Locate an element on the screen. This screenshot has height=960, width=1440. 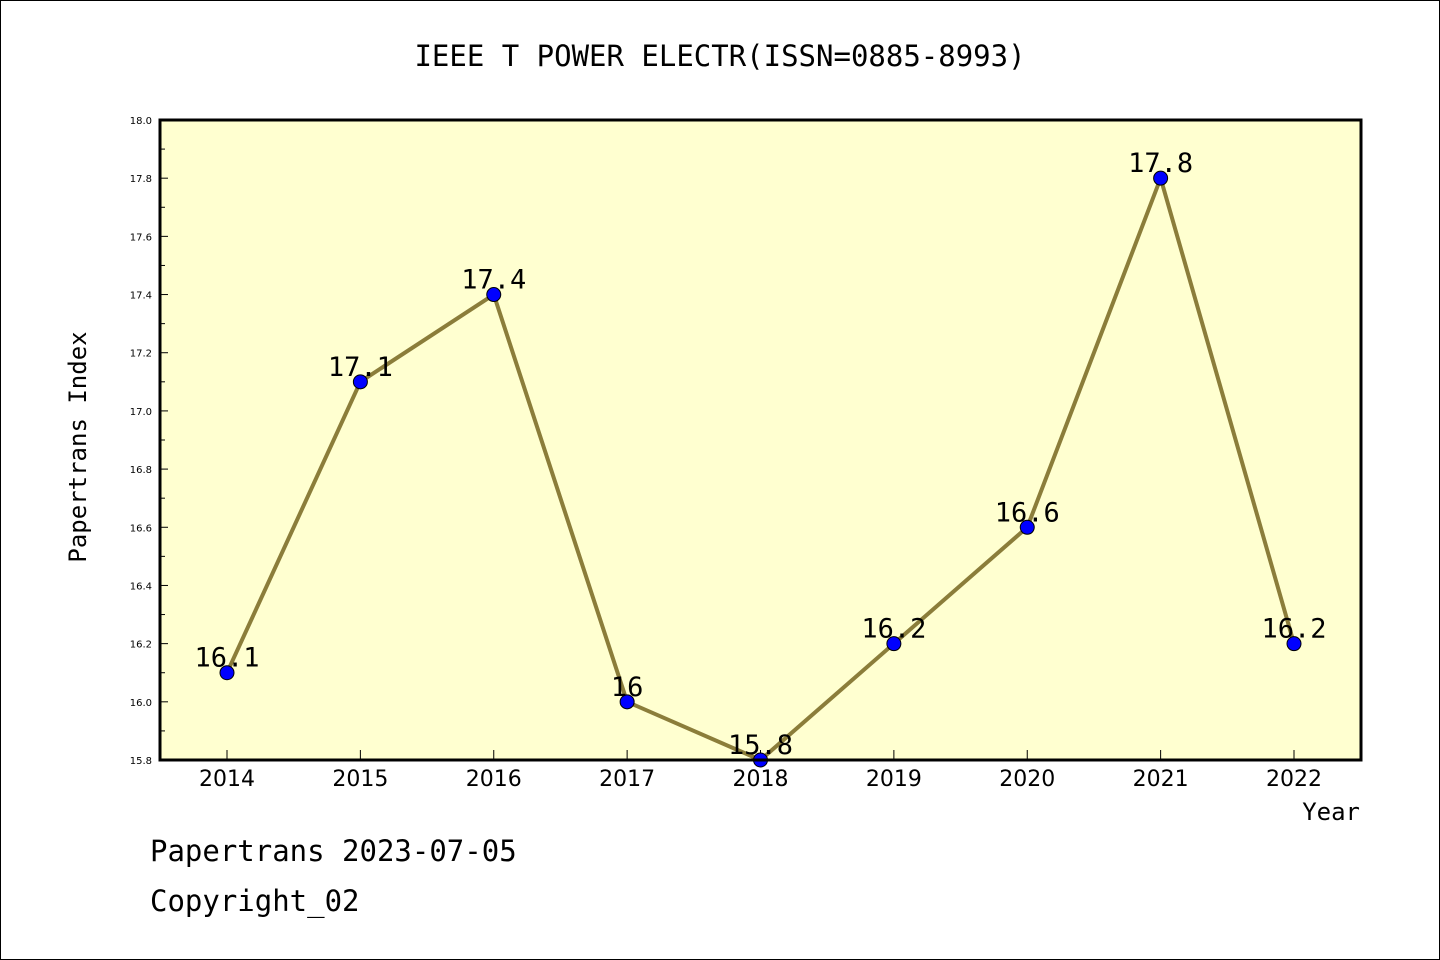
data-label: 16.1 is located at coordinates (226, 658).